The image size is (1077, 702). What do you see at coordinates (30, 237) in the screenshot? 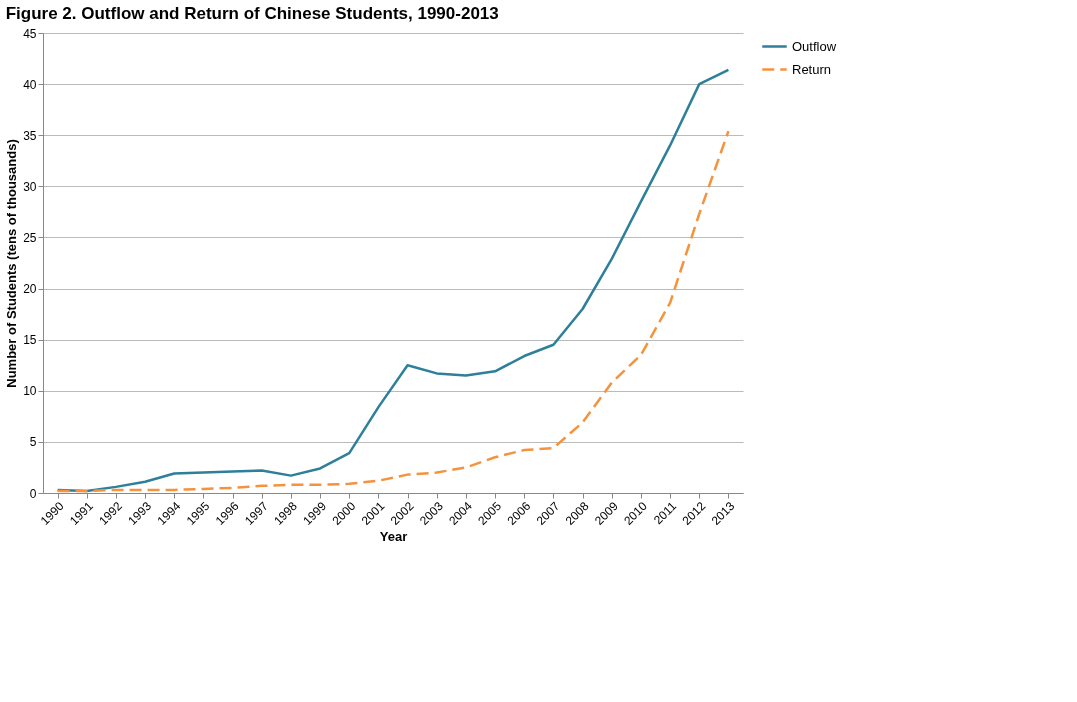
I see `y-tick-label: 25` at bounding box center [30, 237].